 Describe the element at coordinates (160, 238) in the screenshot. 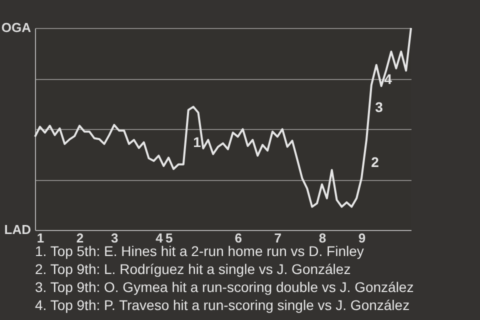

I see `x-tick-label: 4` at that location.